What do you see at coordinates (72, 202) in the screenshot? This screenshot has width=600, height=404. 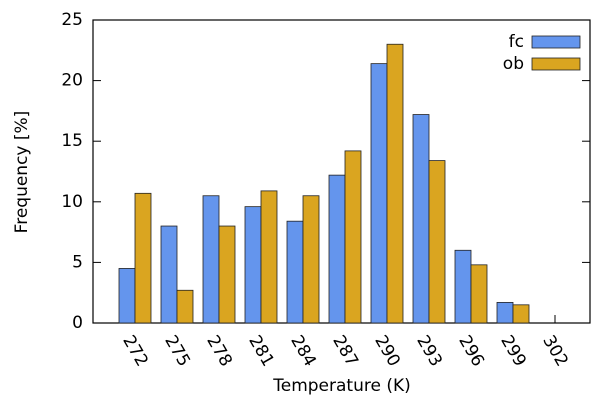 I see `y-tick-label: 10` at bounding box center [72, 202].